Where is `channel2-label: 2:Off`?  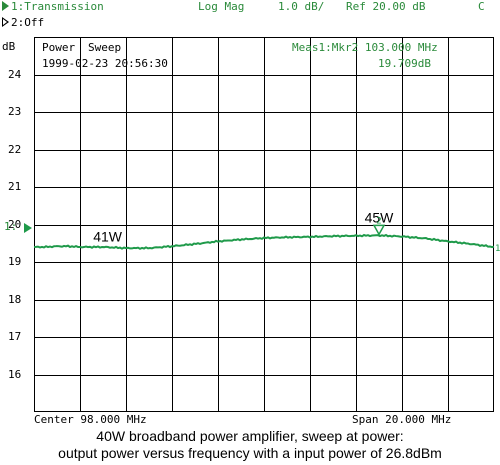
channel2-label: 2:Off is located at coordinates (23, 22).